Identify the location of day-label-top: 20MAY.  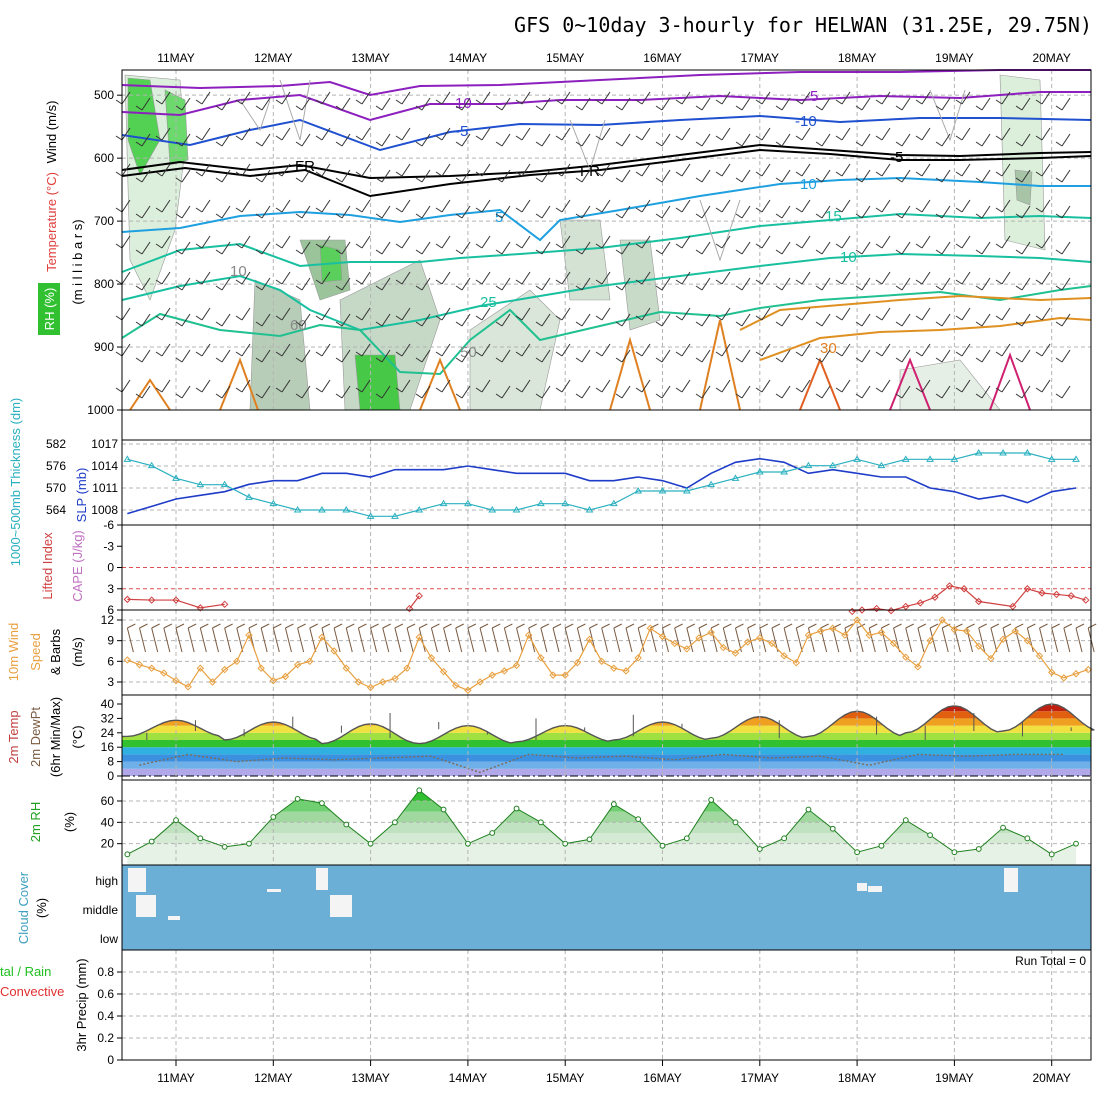
(1051, 58).